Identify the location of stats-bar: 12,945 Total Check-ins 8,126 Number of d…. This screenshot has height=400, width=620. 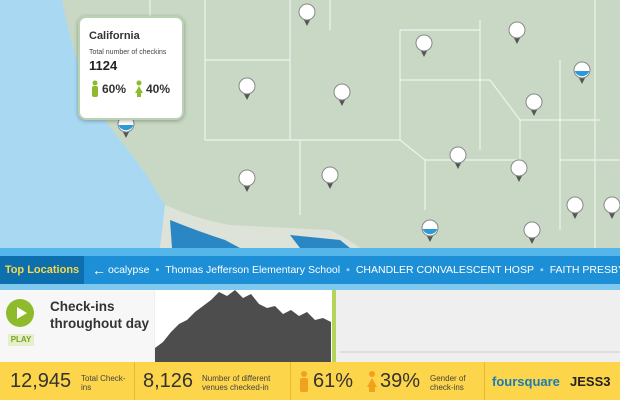
(310, 381).